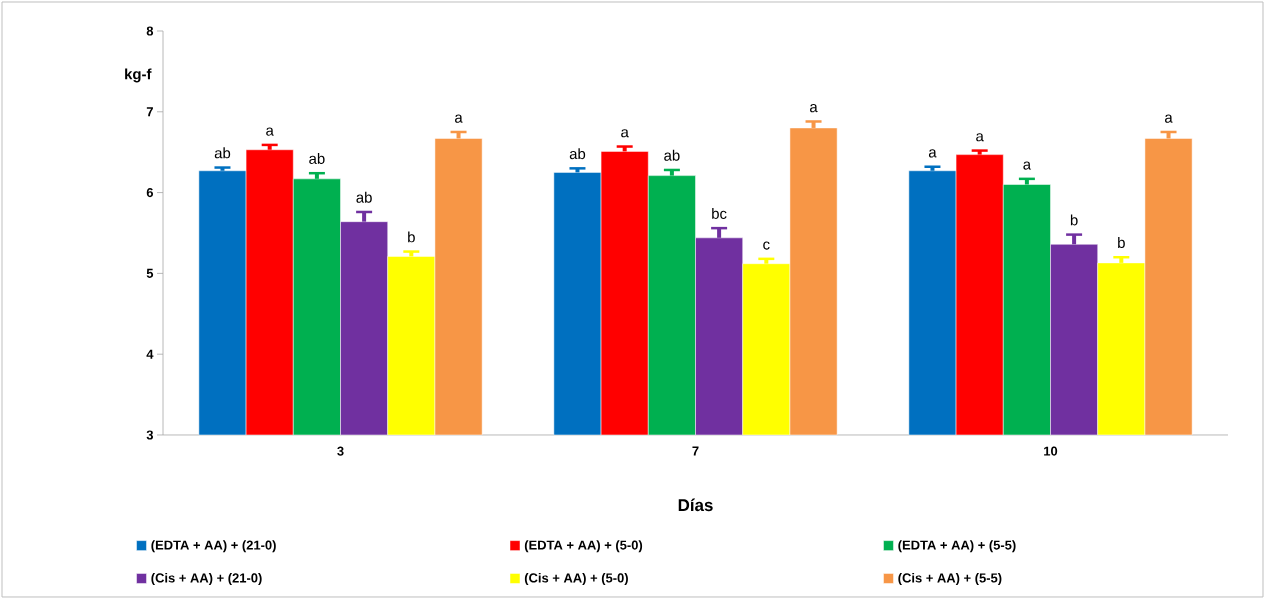  I want to click on y-tick-label: 5, so click(150, 273).